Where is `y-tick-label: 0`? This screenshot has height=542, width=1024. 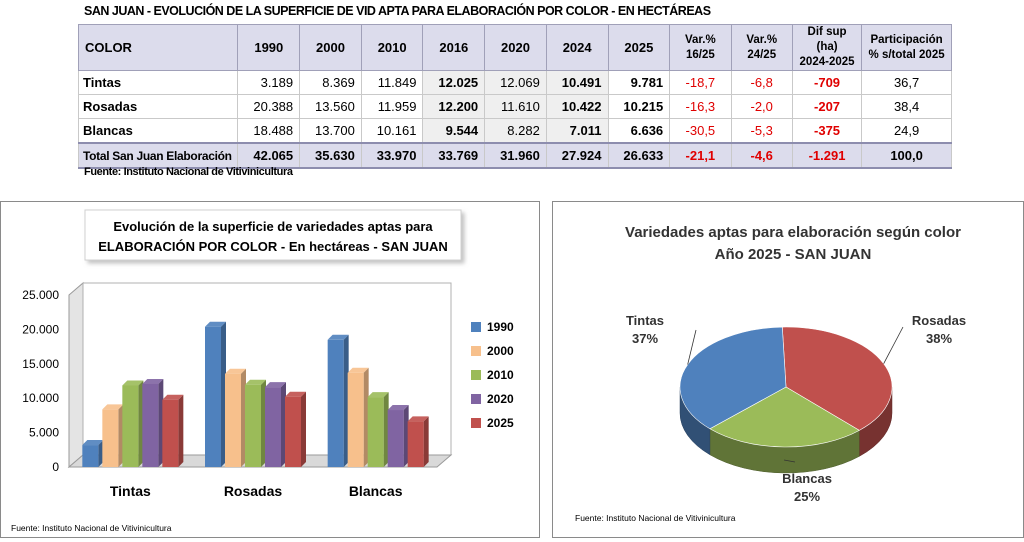 y-tick-label: 0 is located at coordinates (55, 467).